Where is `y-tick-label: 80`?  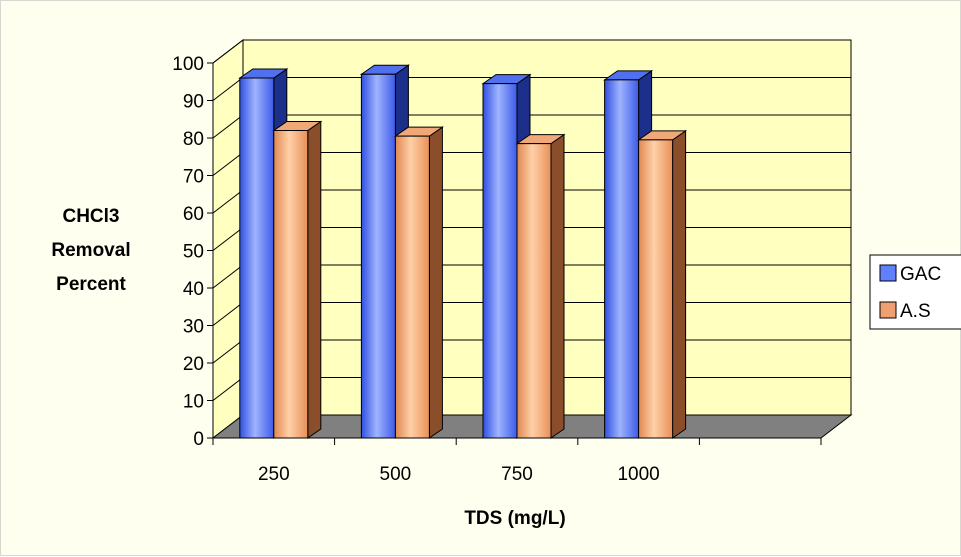 y-tick-label: 80 is located at coordinates (193, 139).